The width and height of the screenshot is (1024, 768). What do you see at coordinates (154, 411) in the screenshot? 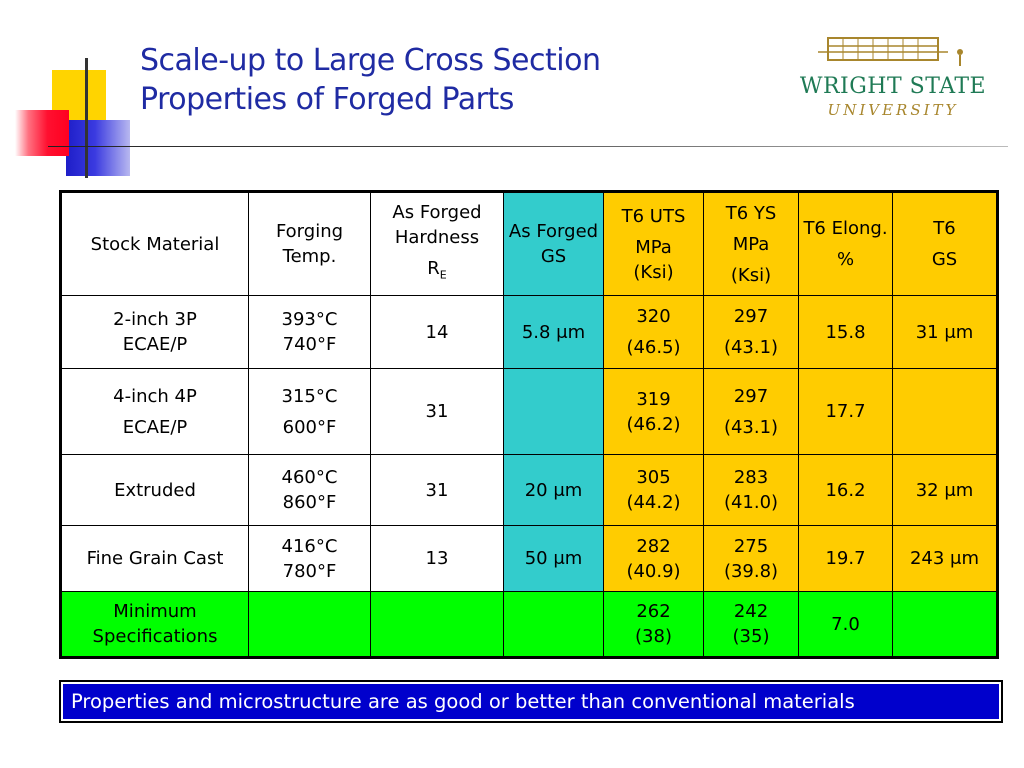
I see `cell-stock: 4-inch 4P ECAE/P` at bounding box center [154, 411].